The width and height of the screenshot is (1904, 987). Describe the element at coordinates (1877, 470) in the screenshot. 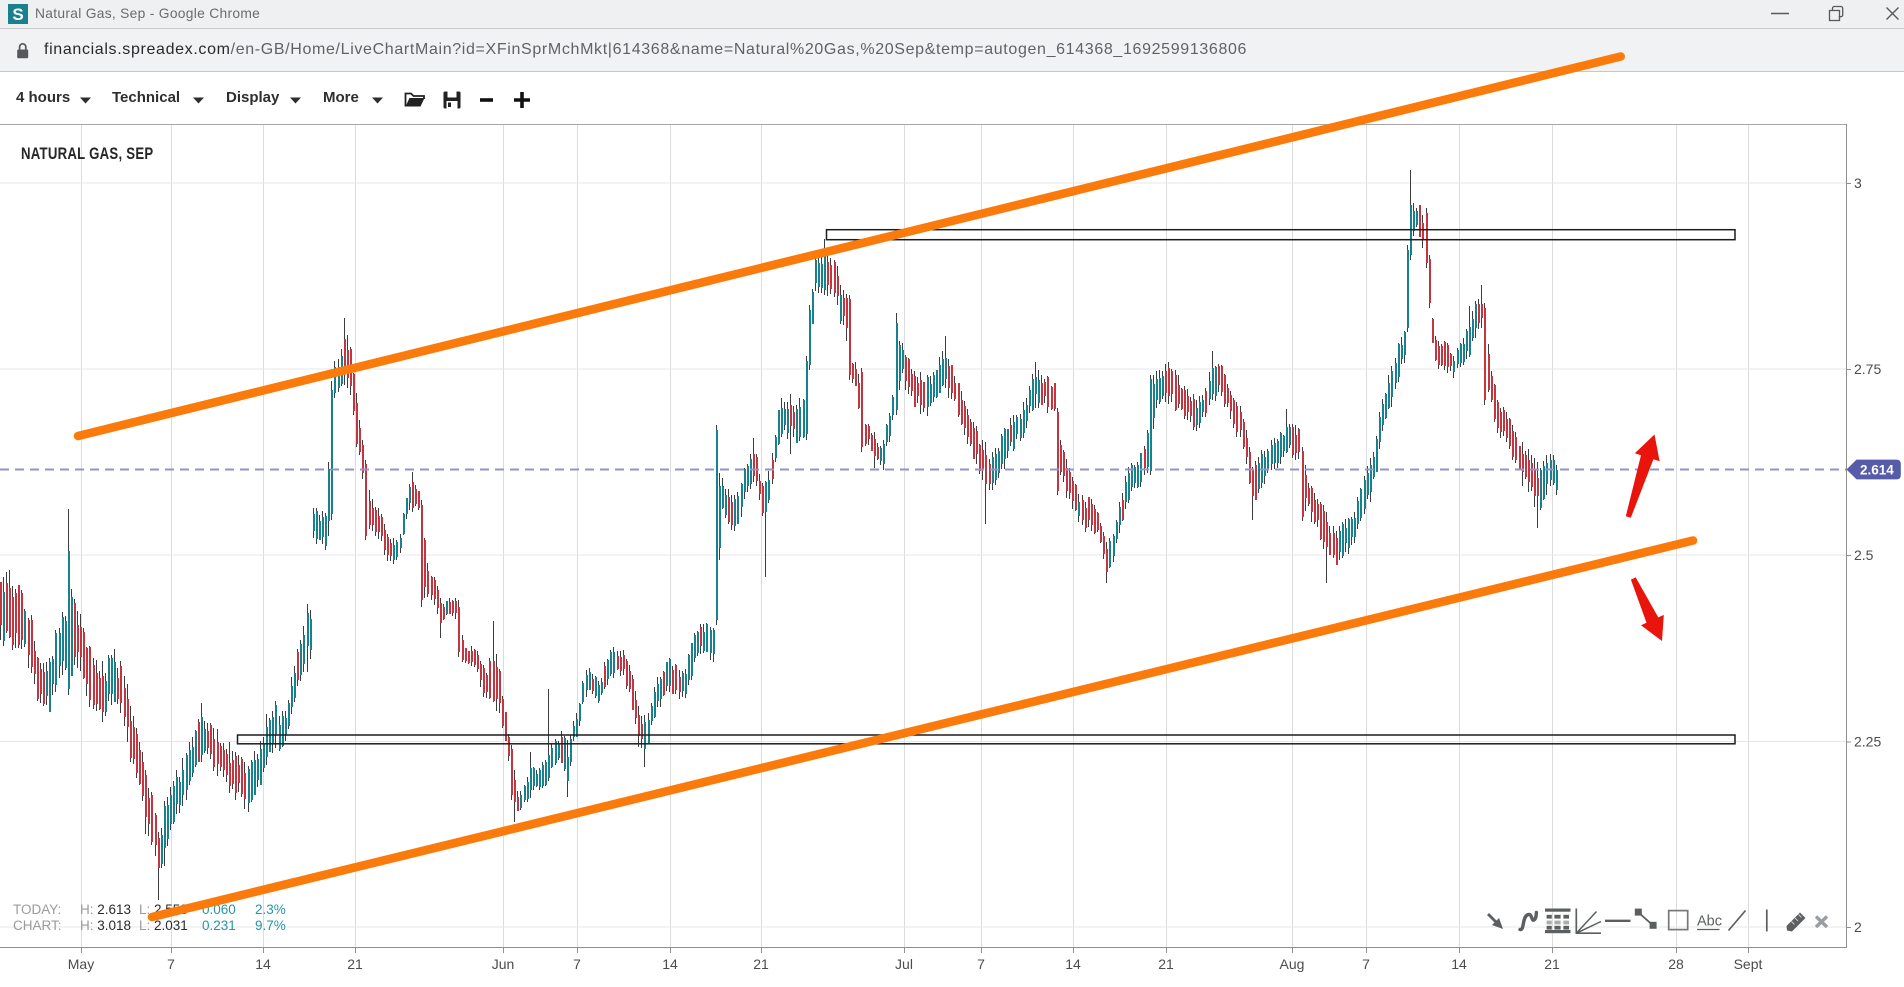

I see `svg-text: 2.614` at that location.